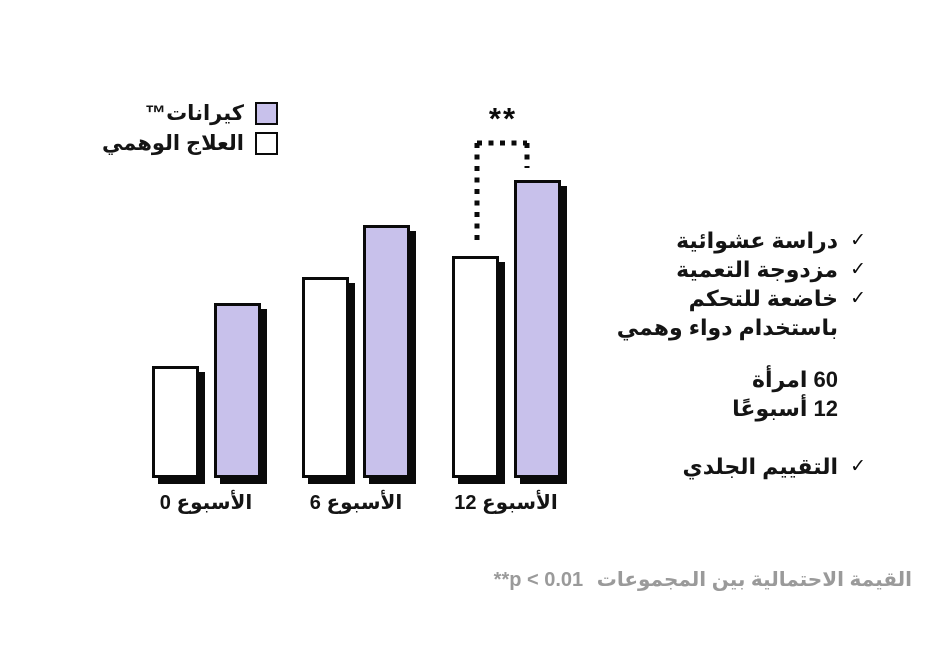 The image size is (945, 660). What do you see at coordinates (190, 128) in the screenshot?
I see `chart-legend: كيرانات™ العلاج الوهمي` at bounding box center [190, 128].